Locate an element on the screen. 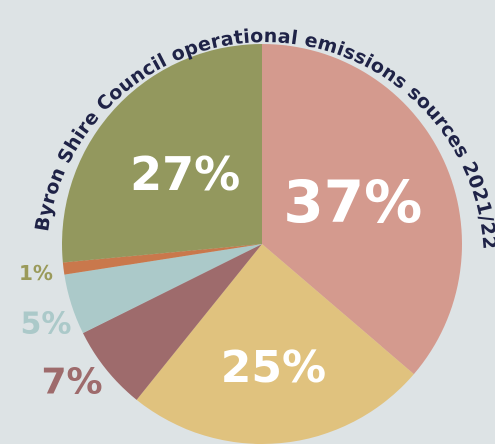 This screenshot has width=495, height=444. pie-slice-7pct is located at coordinates (172, 322).